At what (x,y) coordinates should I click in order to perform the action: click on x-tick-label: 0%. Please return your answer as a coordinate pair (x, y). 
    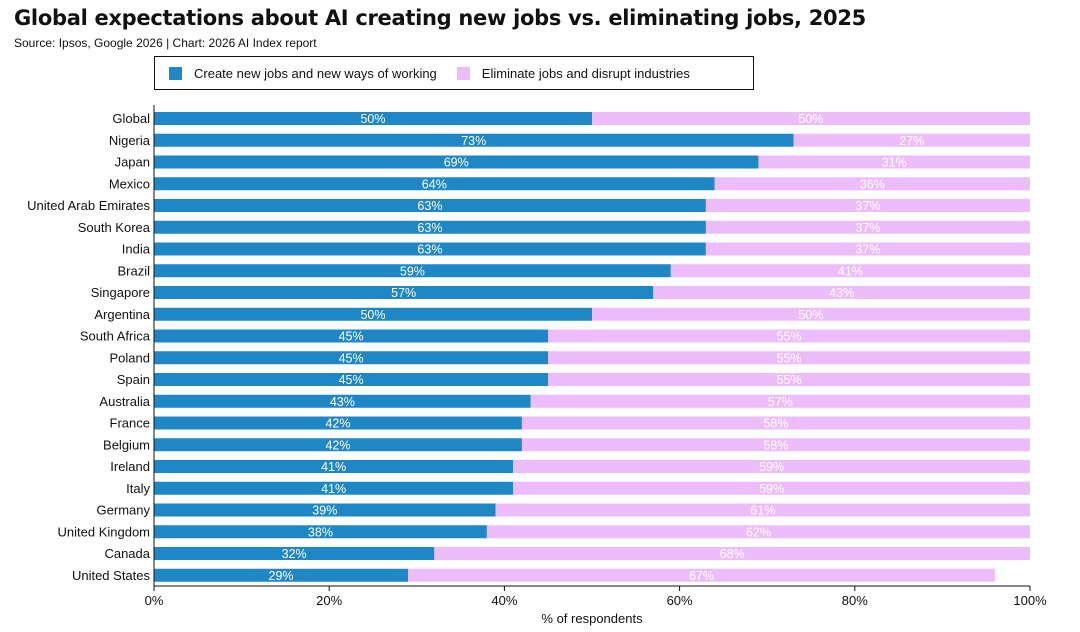
    Looking at the image, I should click on (154, 600).